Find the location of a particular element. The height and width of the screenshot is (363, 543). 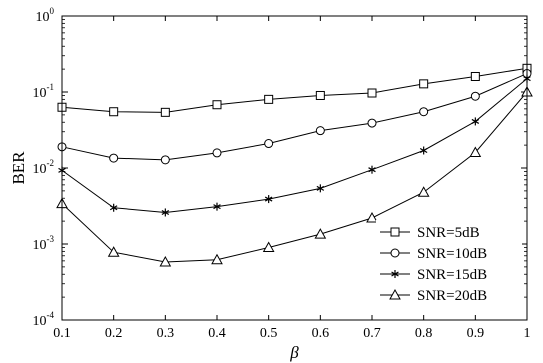

legend-label: SNR=5dB is located at coordinates (448, 233).